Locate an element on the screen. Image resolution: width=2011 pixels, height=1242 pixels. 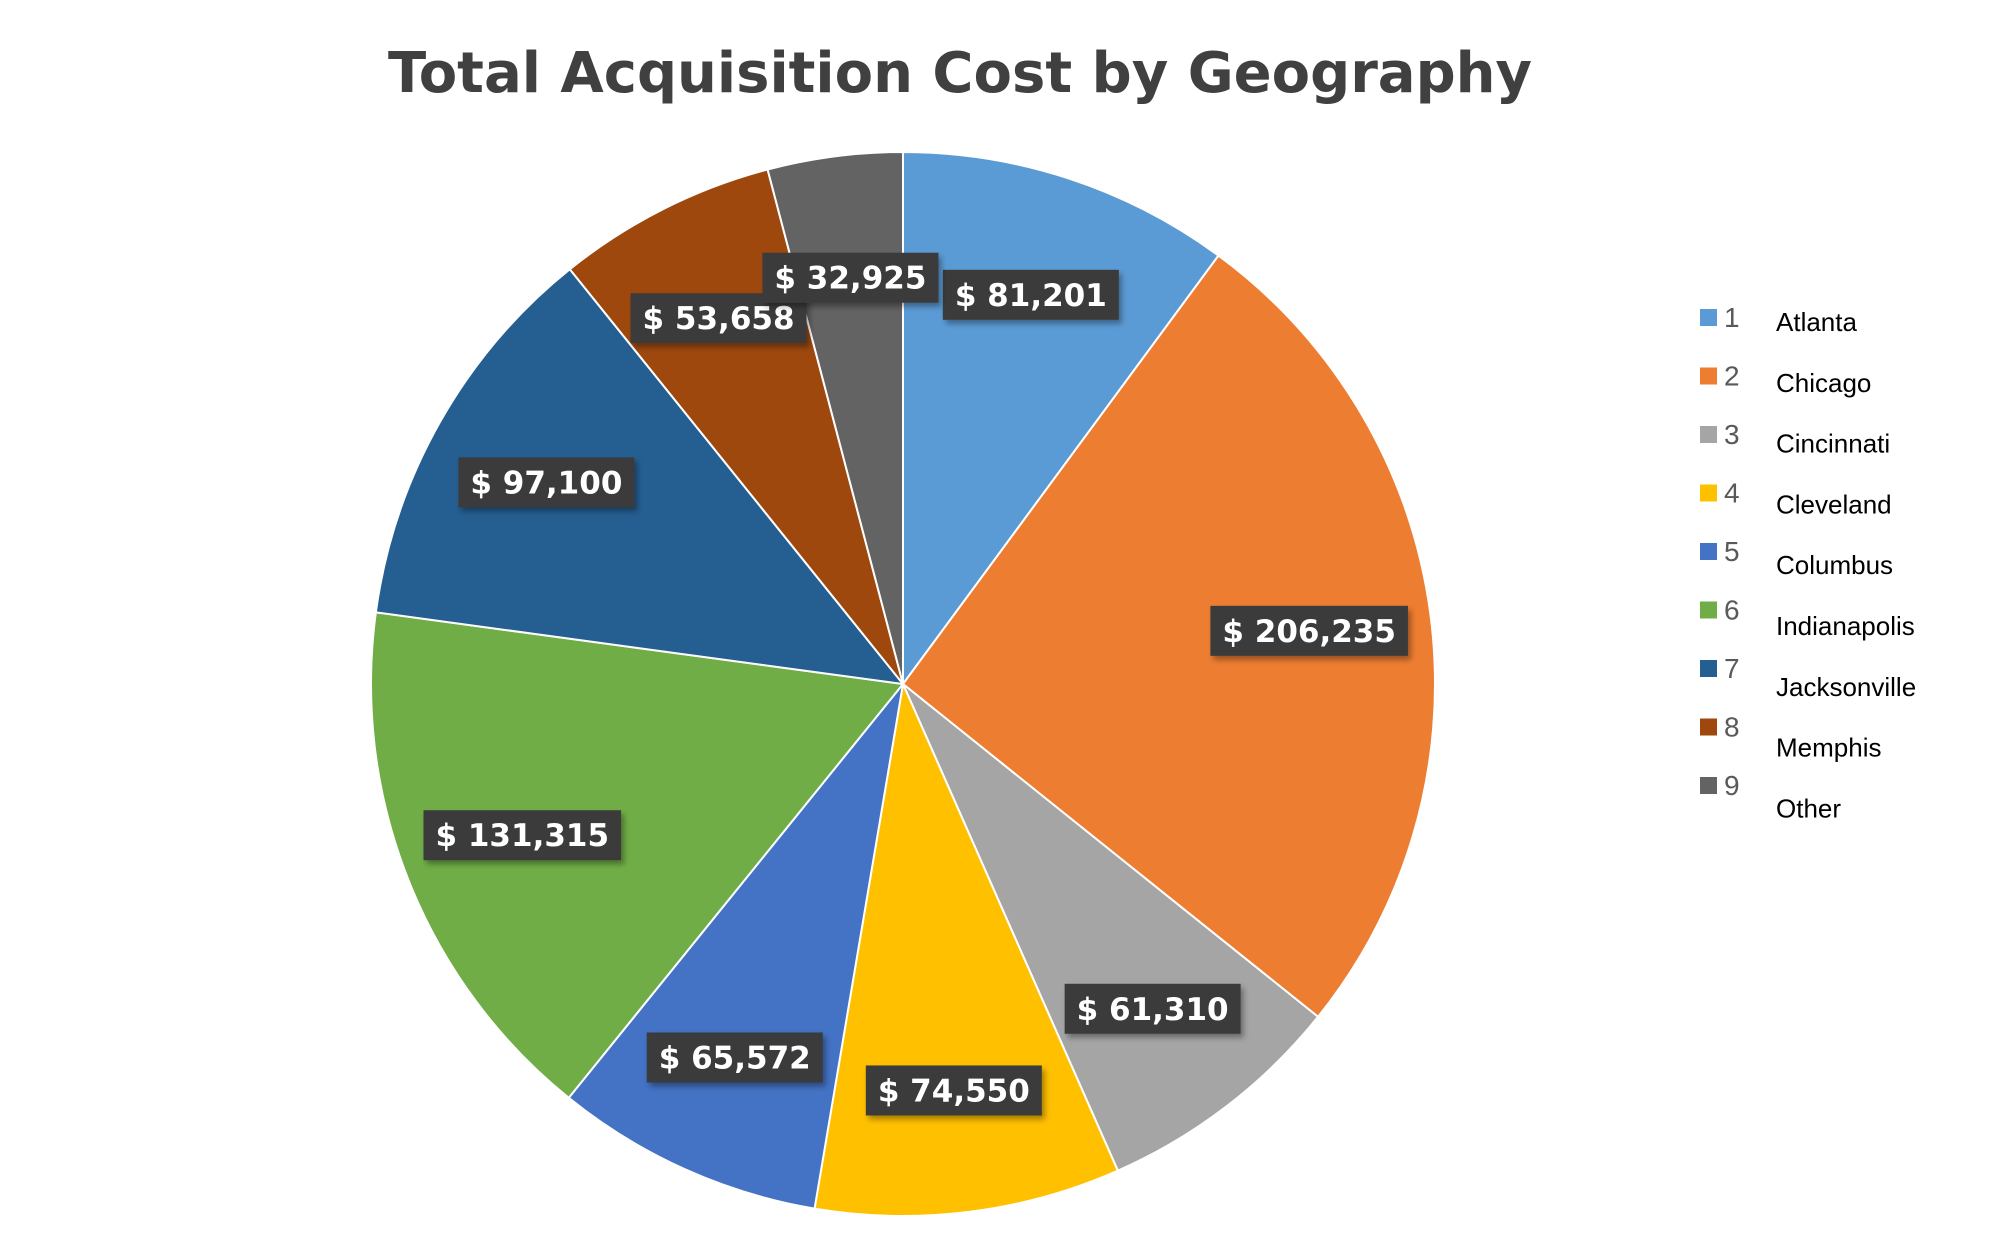
legend-name: Memphis is located at coordinates (1828, 748).